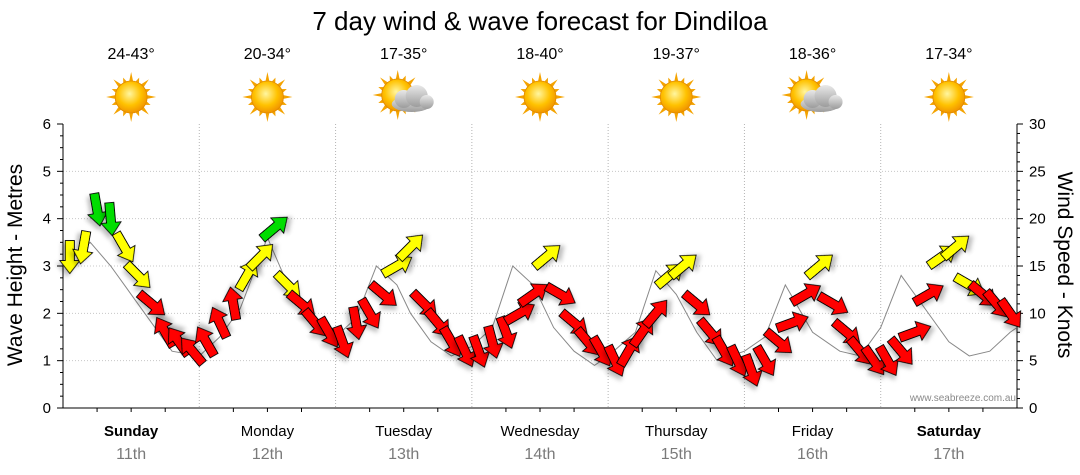  I want to click on y2-axis-label: Wind Speed - Knots, so click(1064, 265).